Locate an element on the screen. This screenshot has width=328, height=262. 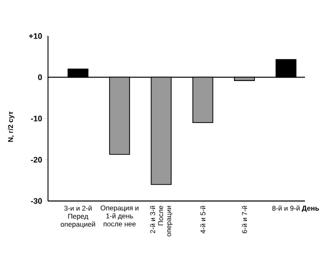
y-tick-label: 0 is located at coordinates (40, 77).